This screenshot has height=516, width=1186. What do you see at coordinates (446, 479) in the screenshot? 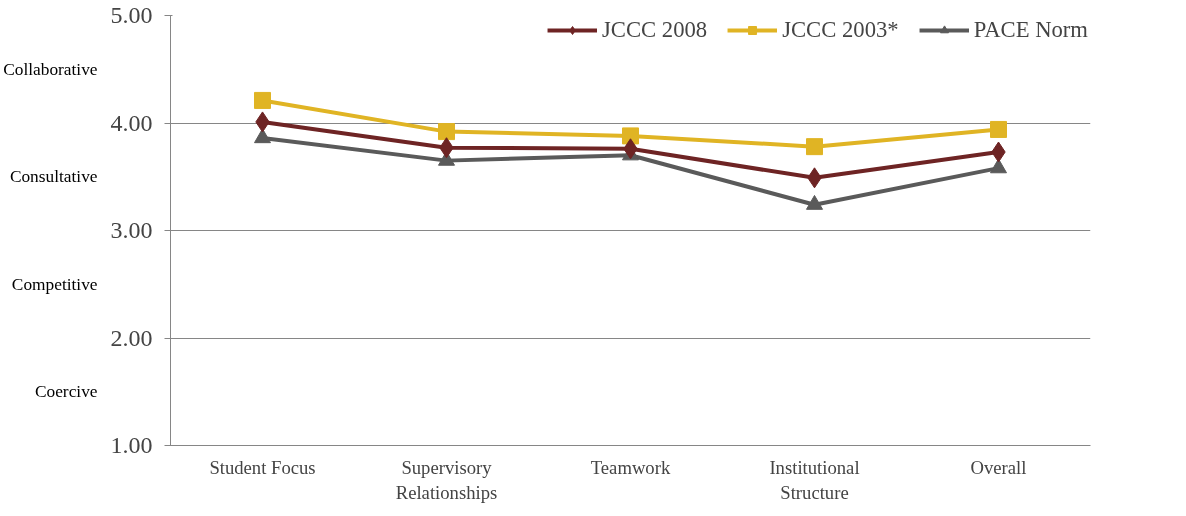
I see `x-tick-label: Supervisory Relationships` at bounding box center [446, 479].